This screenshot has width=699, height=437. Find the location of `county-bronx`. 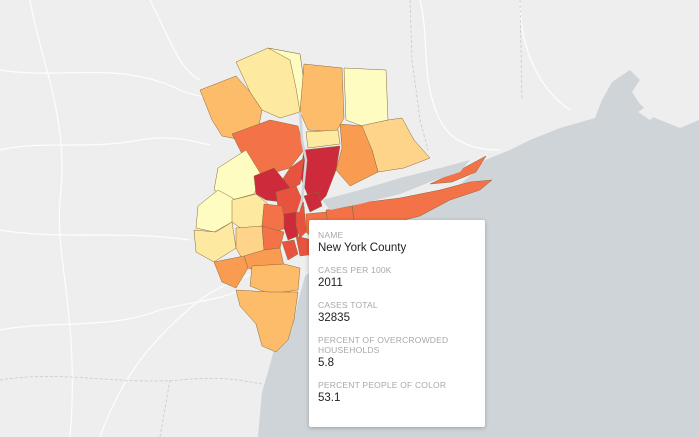

county-bronx is located at coordinates (313, 202).